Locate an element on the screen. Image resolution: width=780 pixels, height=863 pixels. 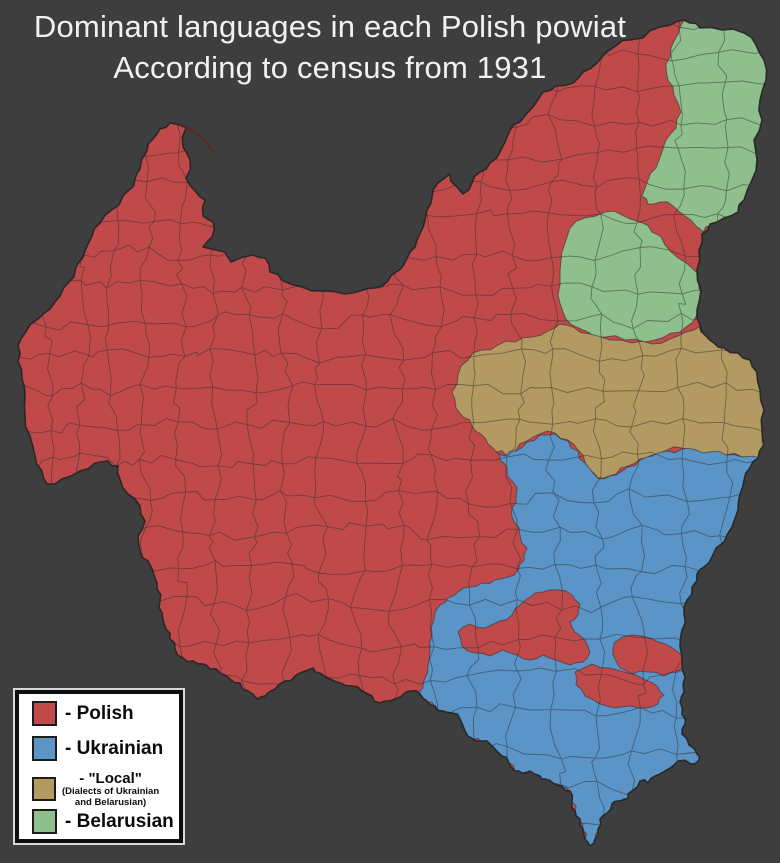
region-polish-enclave-east-south is located at coordinates (619, 686).